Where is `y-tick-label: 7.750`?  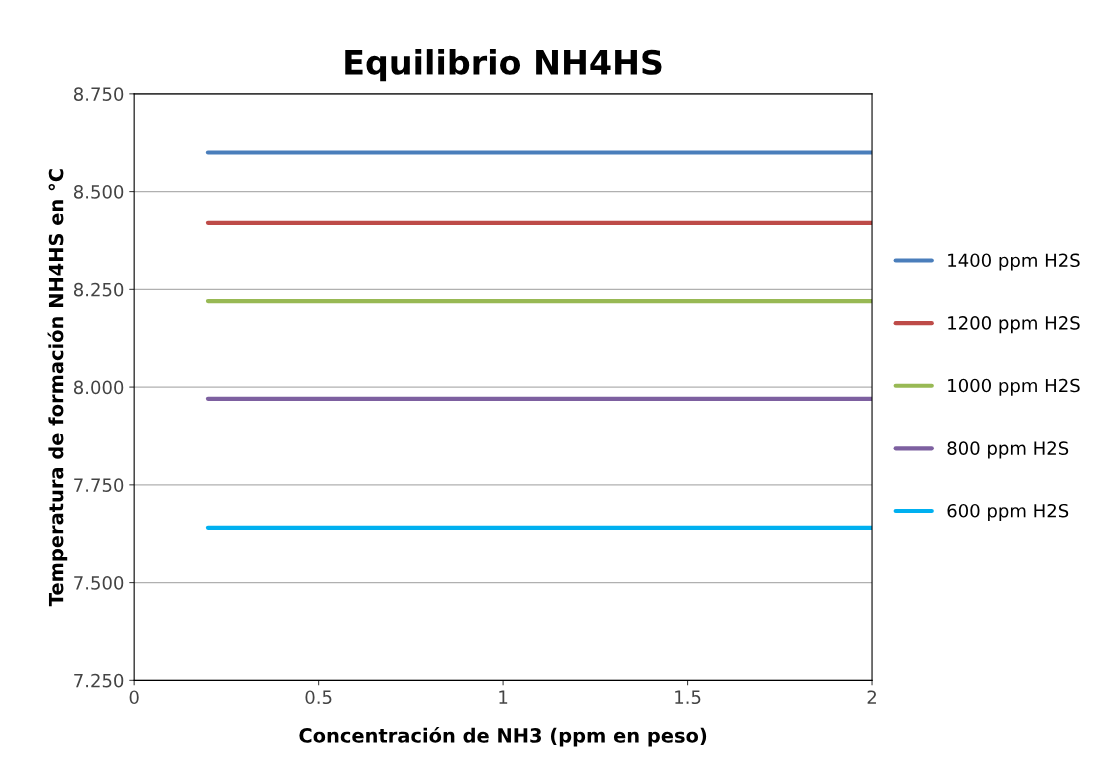
y-tick-label: 7.750 is located at coordinates (99, 485).